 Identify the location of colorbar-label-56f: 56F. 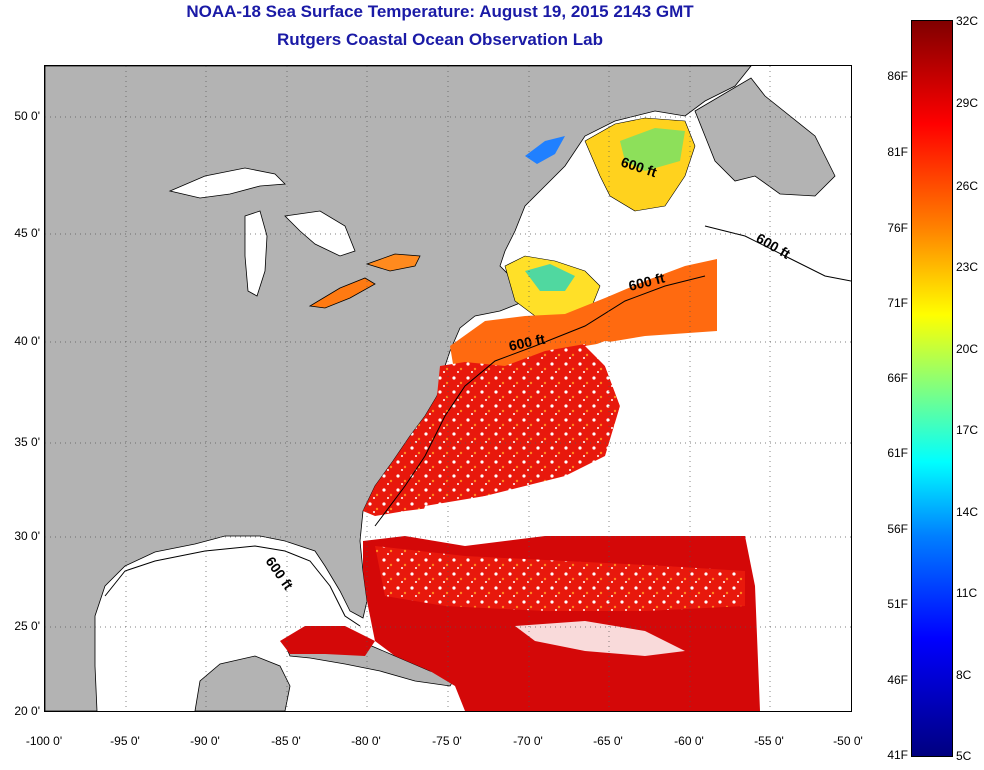
(897, 529).